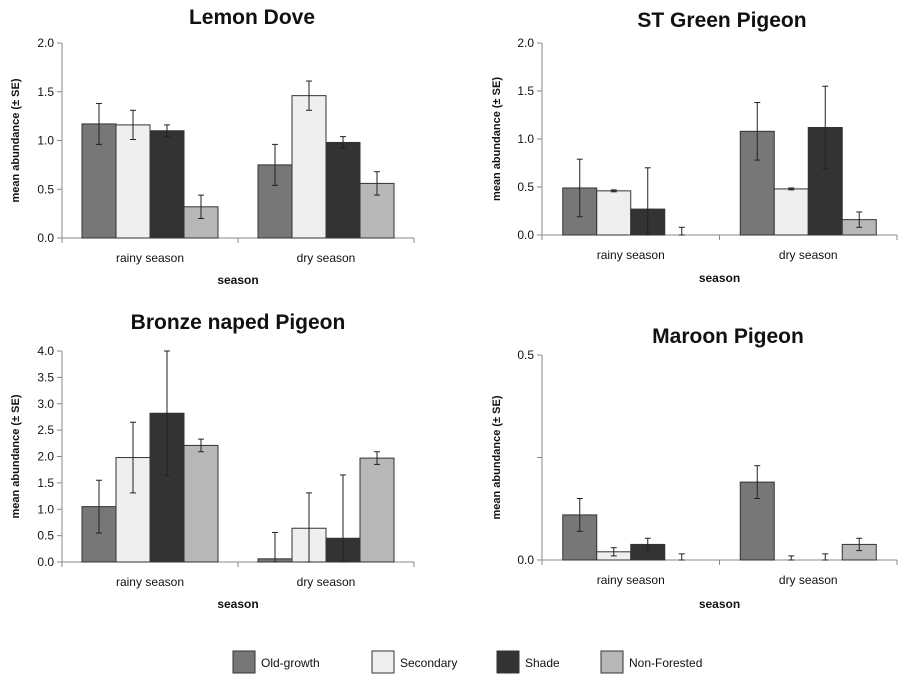  Describe the element at coordinates (238, 322) in the screenshot. I see `chart-title: Bronze naped Pigeon` at that location.